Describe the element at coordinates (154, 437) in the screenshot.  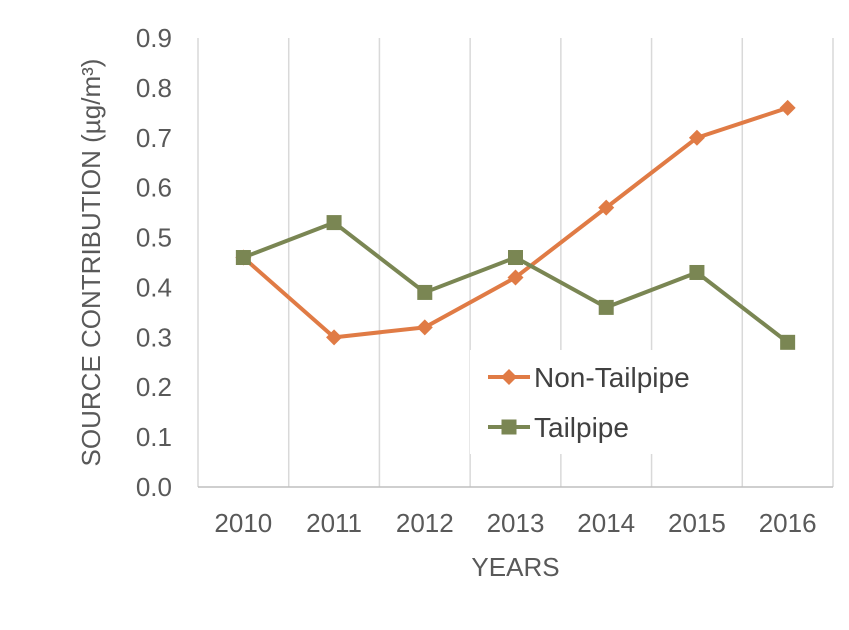
I see `y-tick-label: 0.1` at that location.